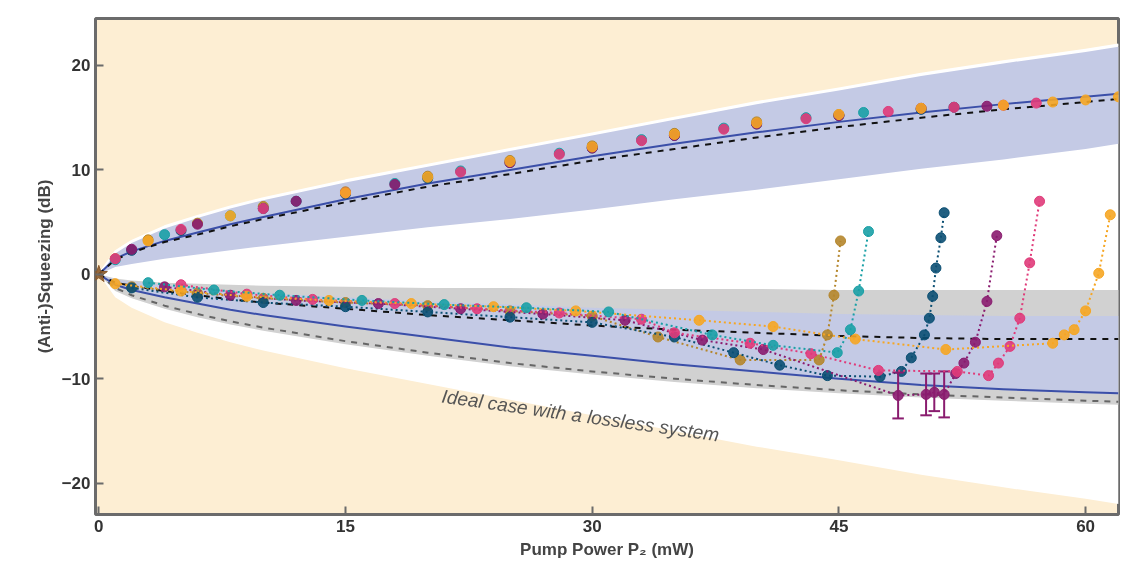 The width and height of the screenshot is (1130, 584). What do you see at coordinates (99, 526) in the screenshot?
I see `x-tick-label: 0` at bounding box center [99, 526].